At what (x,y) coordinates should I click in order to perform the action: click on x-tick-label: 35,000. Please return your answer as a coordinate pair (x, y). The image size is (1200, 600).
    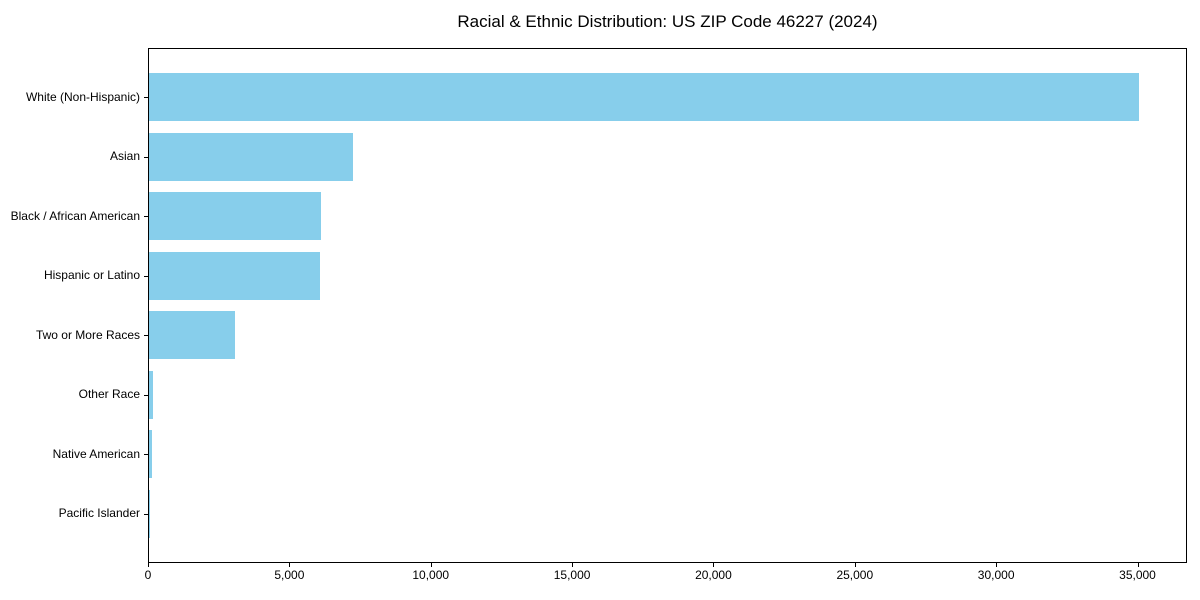
    Looking at the image, I should click on (1137, 575).